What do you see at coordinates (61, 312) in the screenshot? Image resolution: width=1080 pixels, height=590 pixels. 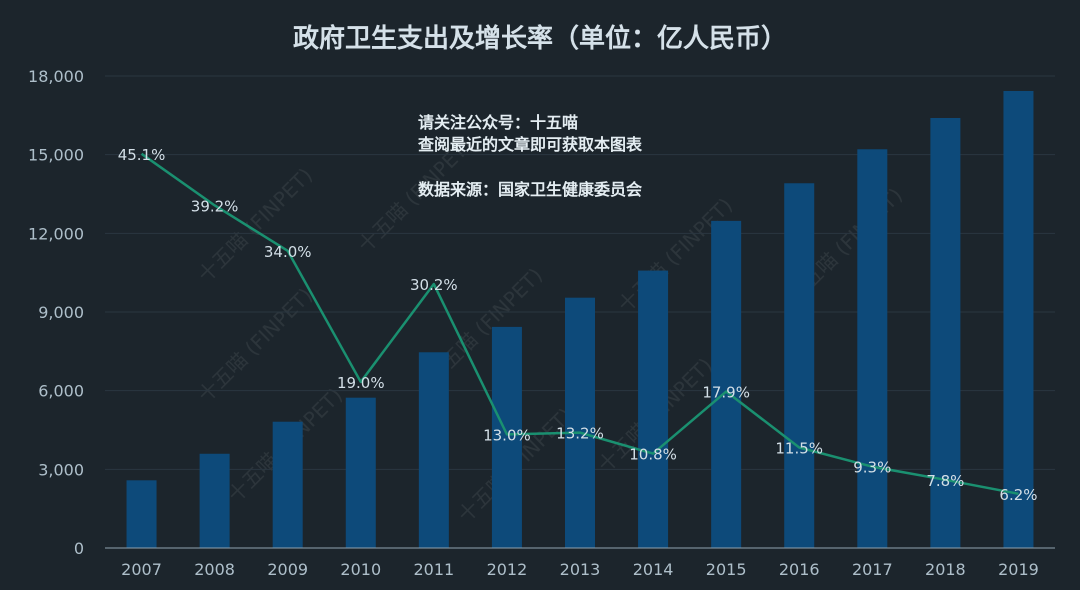 I see `y-tick-label: 9,000` at bounding box center [61, 312].